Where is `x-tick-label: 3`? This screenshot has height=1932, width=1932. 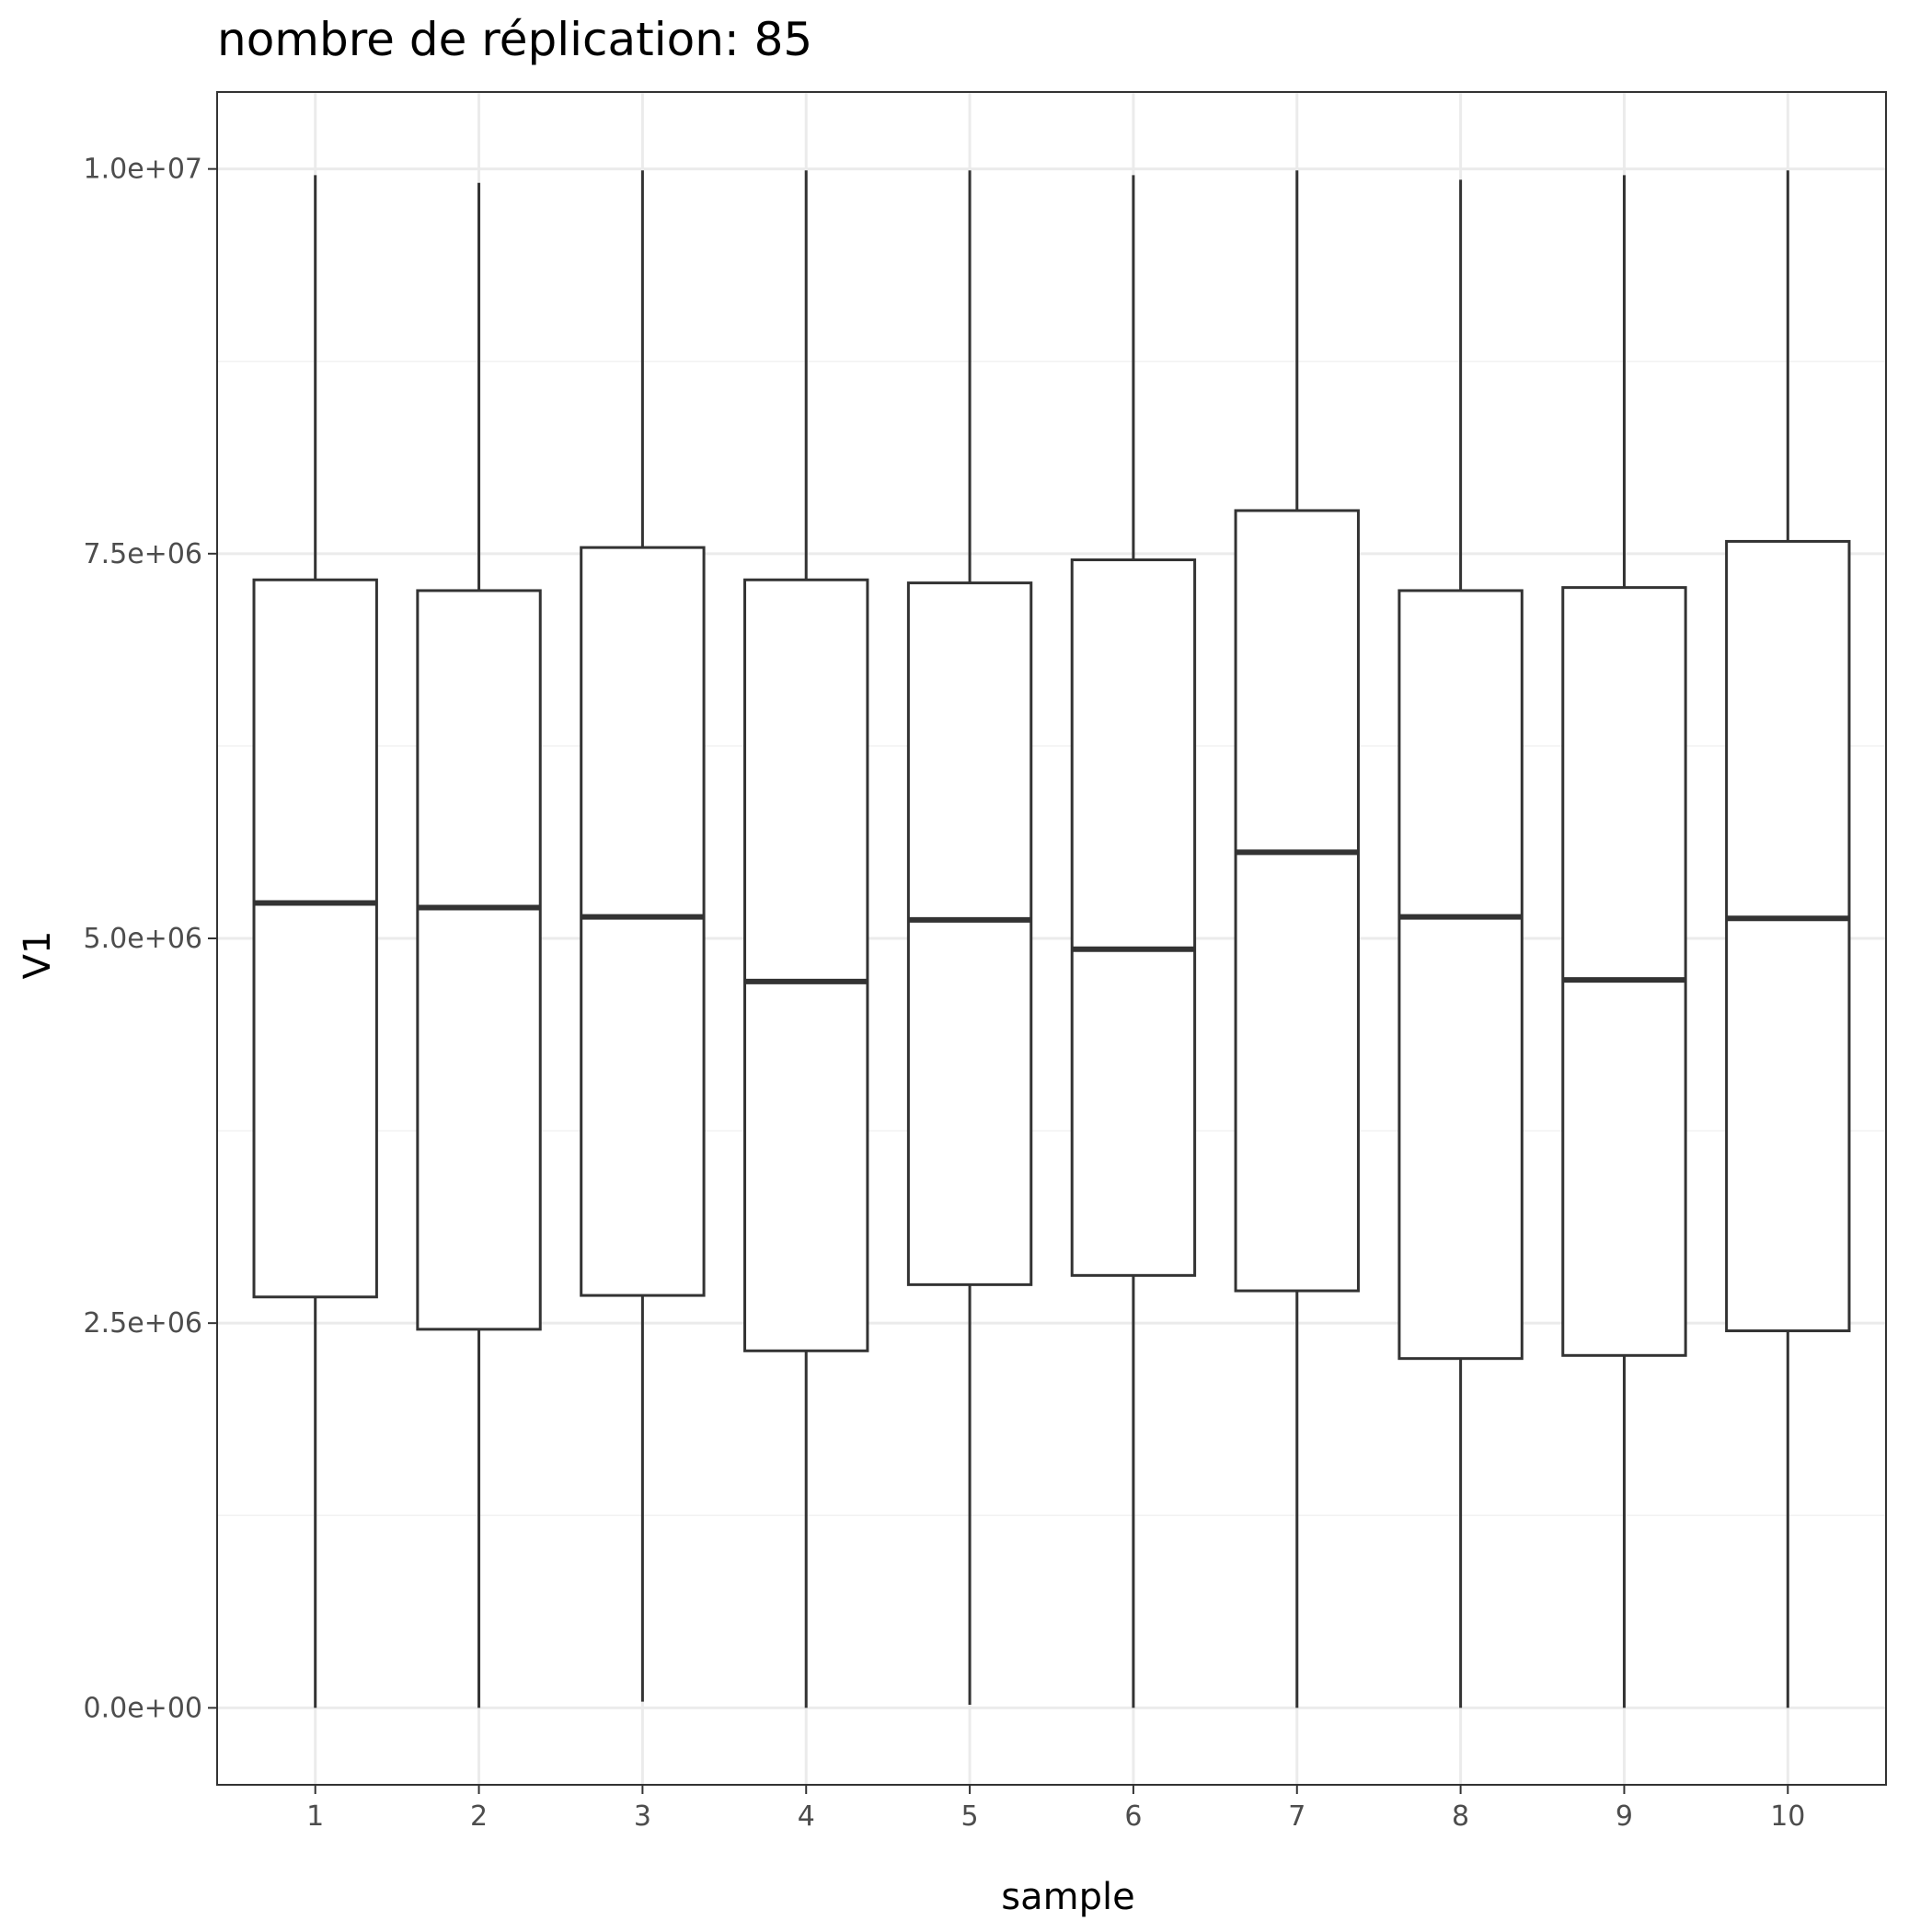 x-tick-label: 3 is located at coordinates (642, 1816).